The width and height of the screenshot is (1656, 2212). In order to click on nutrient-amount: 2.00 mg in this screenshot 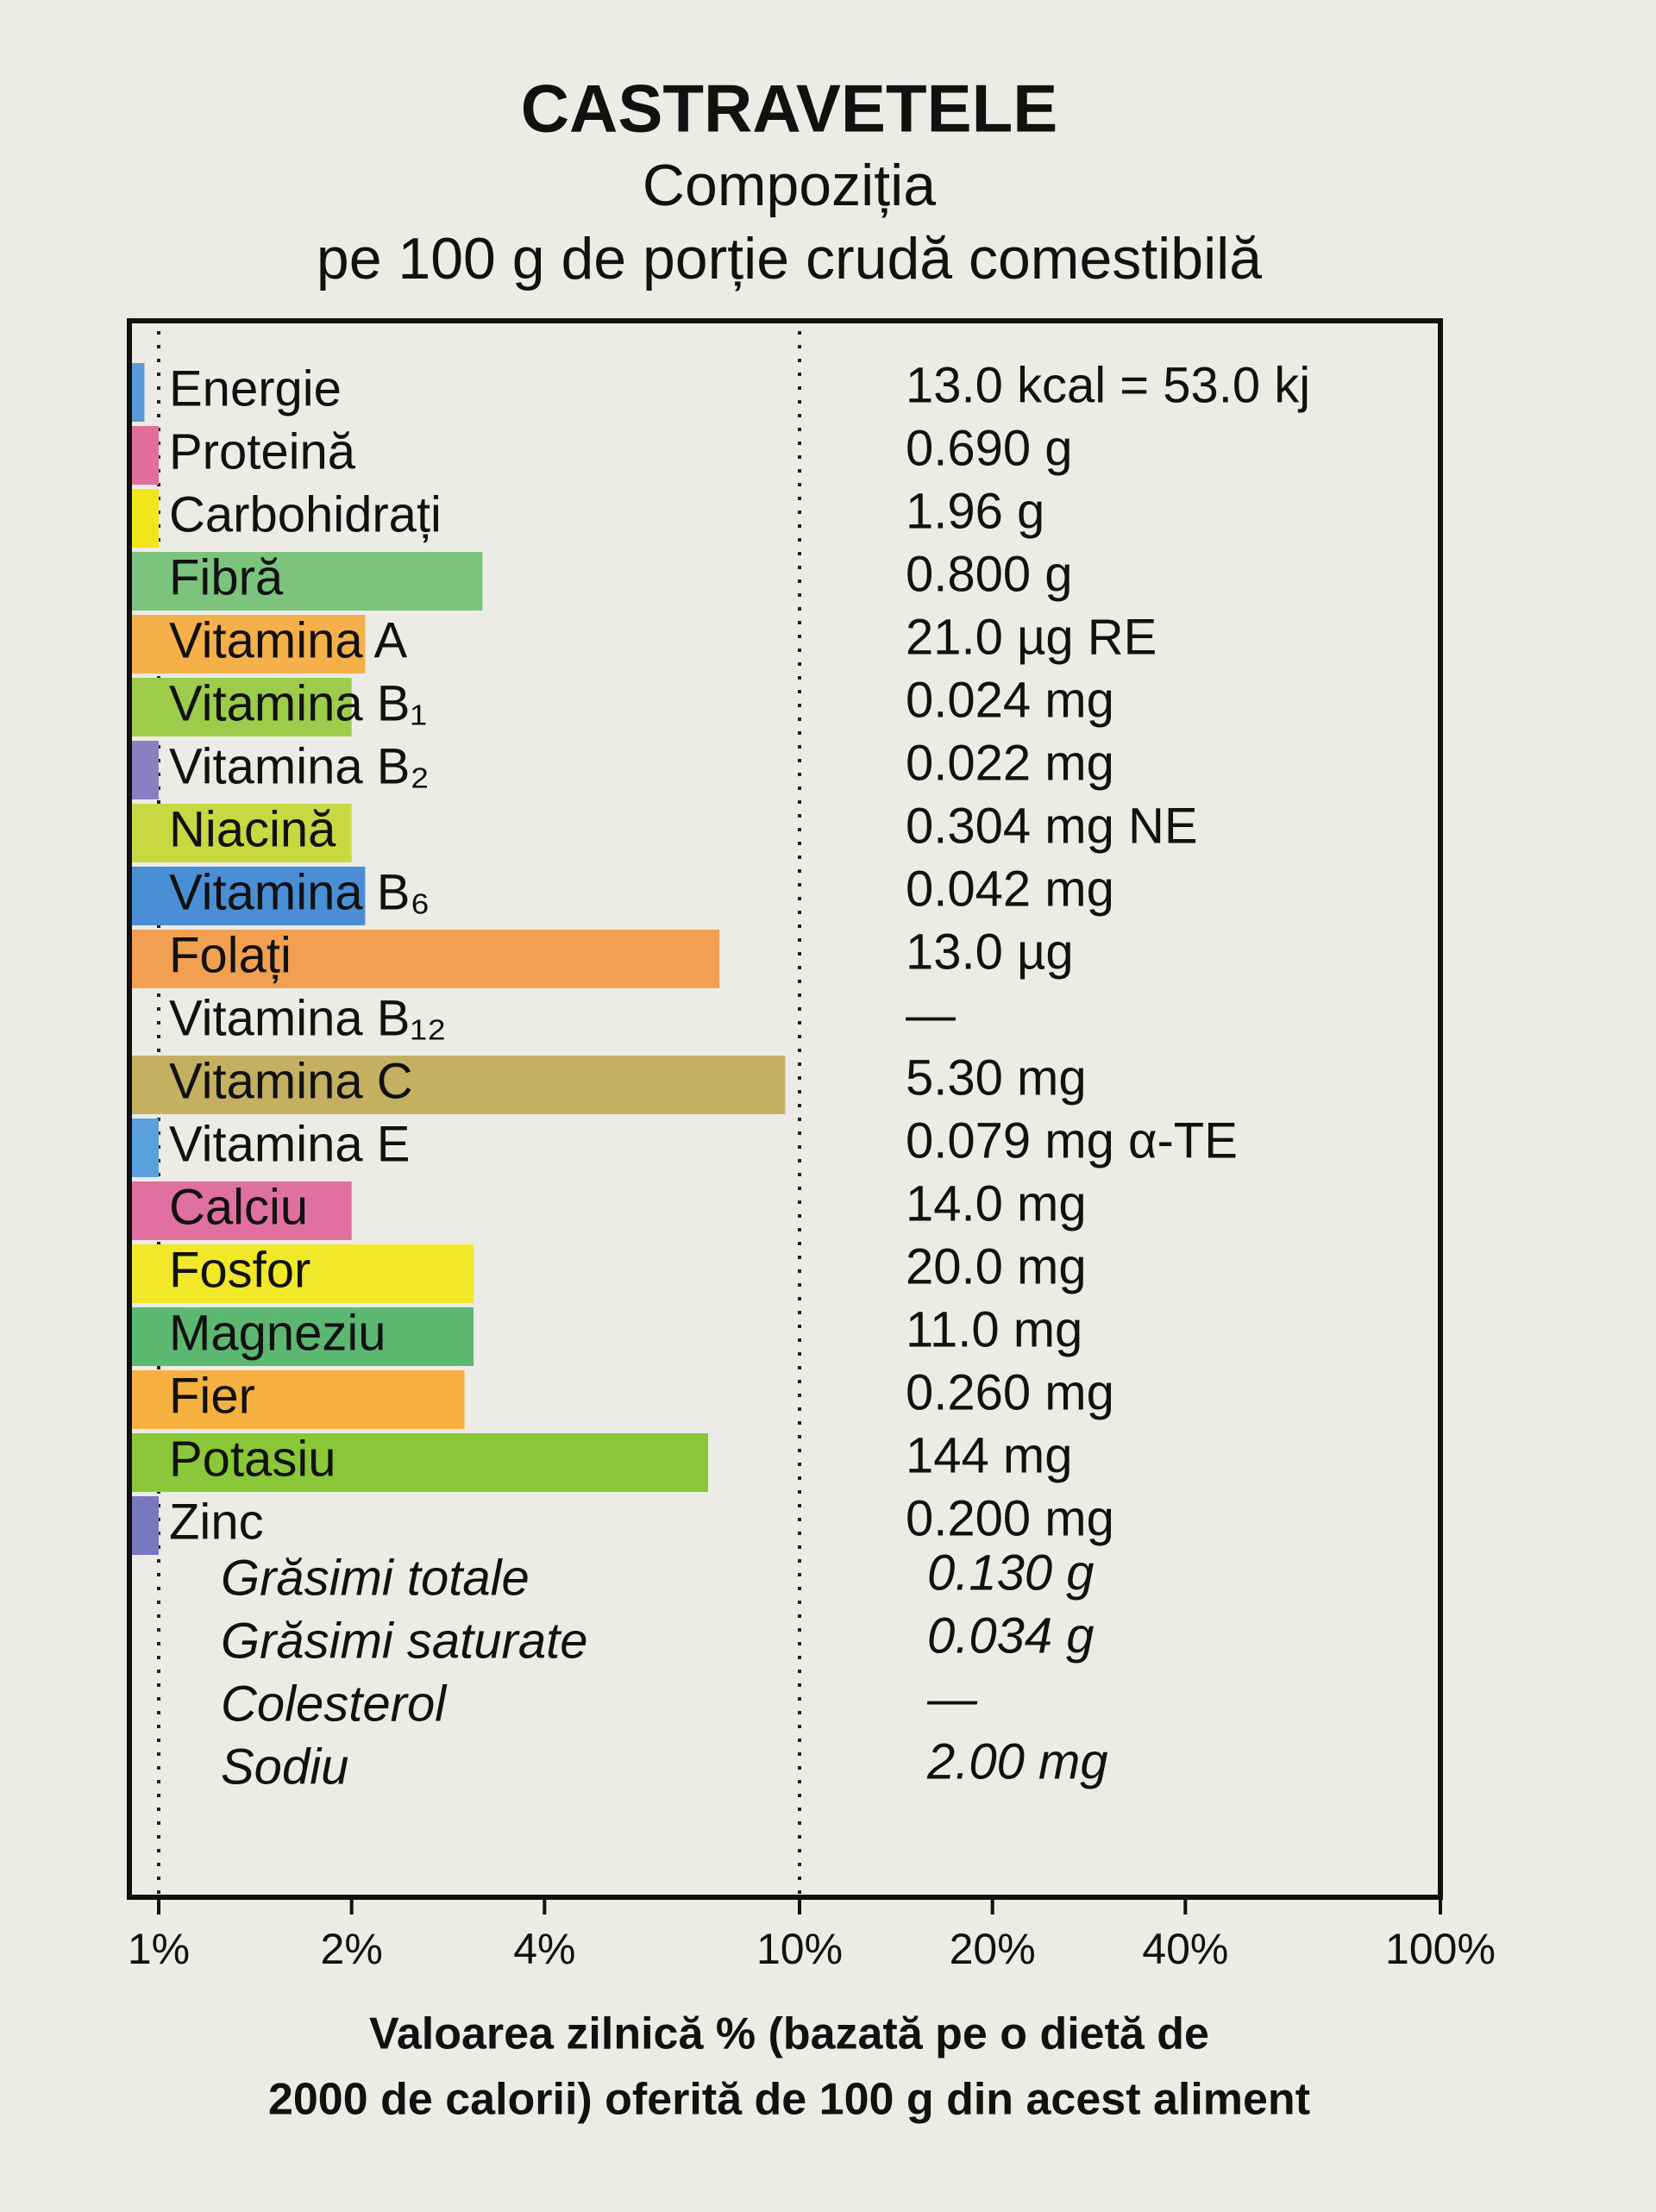, I will do `click(1017, 1761)`.